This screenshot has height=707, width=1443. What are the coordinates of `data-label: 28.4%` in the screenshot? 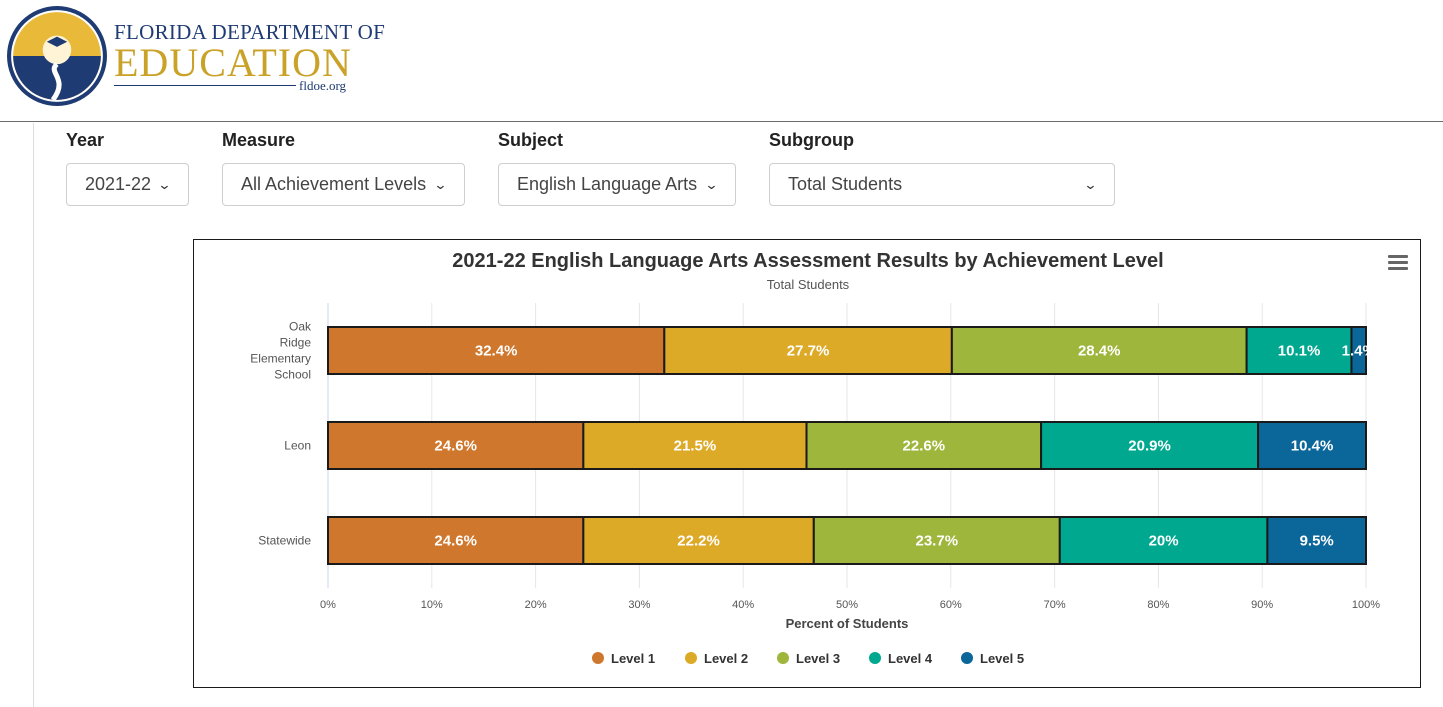 It's located at (1099, 351).